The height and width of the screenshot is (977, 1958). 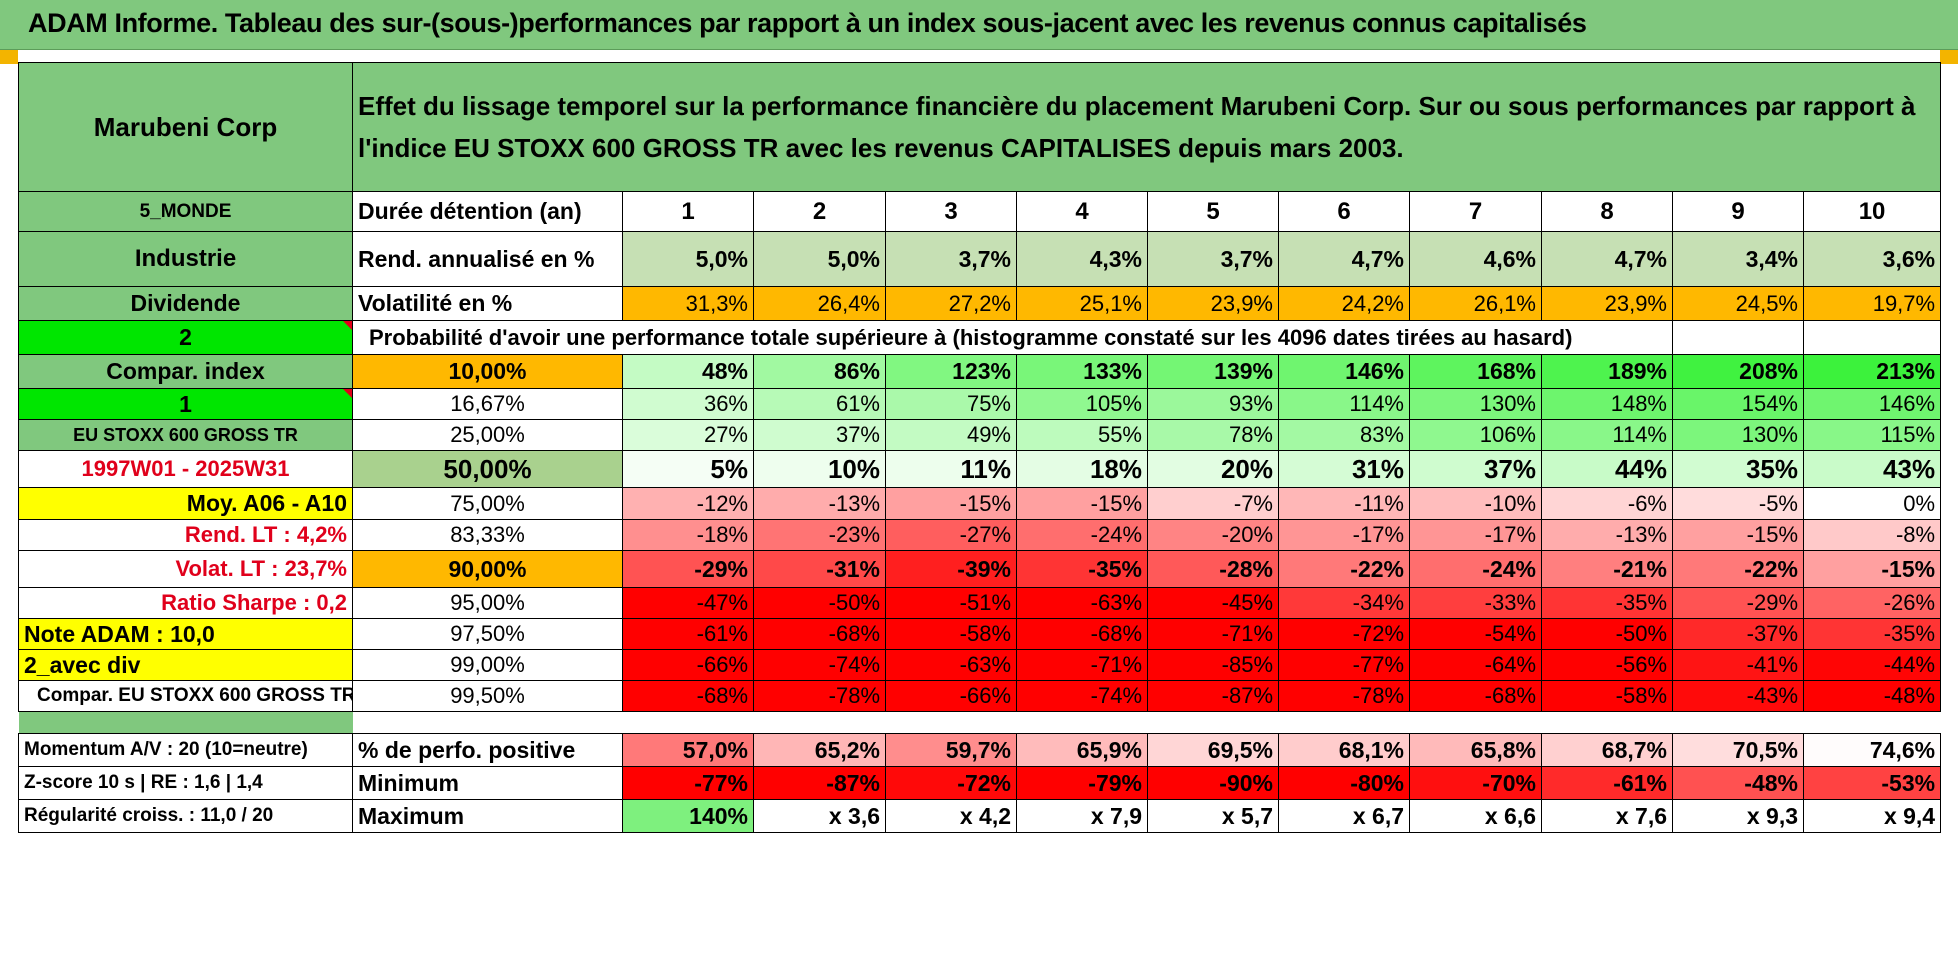 I want to click on sharpe-label: Ratio Sharpe : 0,2, so click(x=185, y=603).